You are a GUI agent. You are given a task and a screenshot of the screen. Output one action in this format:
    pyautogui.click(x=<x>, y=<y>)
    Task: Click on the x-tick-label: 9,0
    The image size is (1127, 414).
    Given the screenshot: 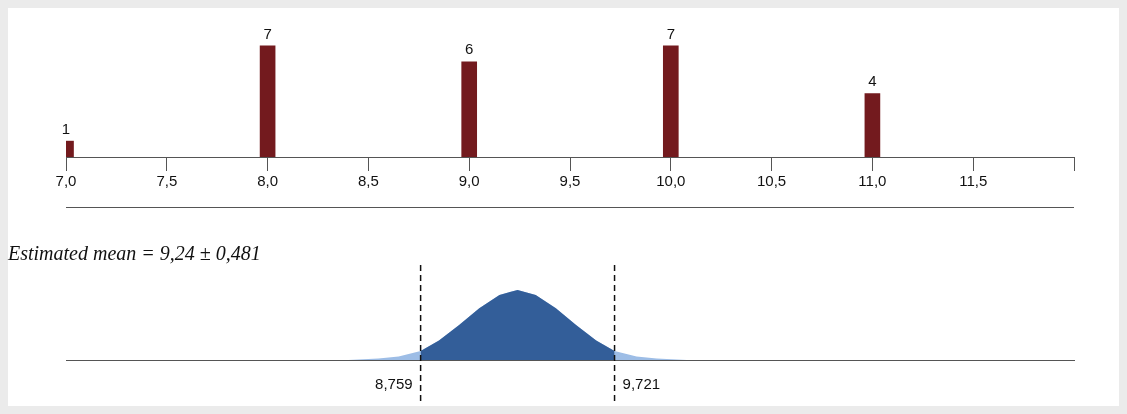 What is the action you would take?
    pyautogui.click(x=469, y=181)
    